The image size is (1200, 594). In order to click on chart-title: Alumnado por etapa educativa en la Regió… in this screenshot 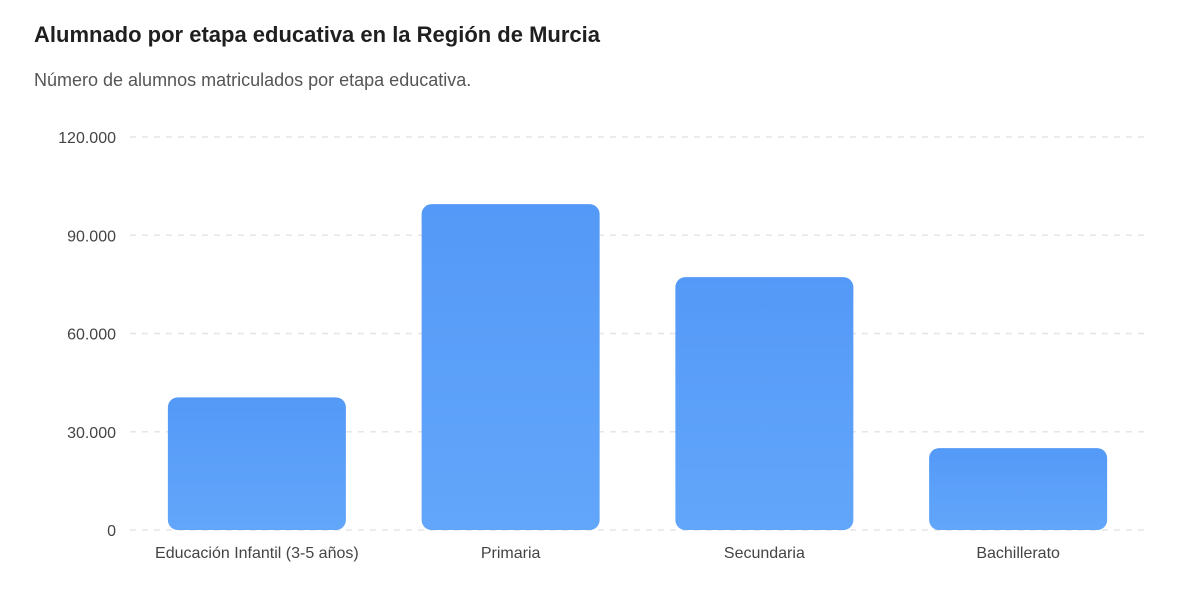, I will do `click(317, 34)`.